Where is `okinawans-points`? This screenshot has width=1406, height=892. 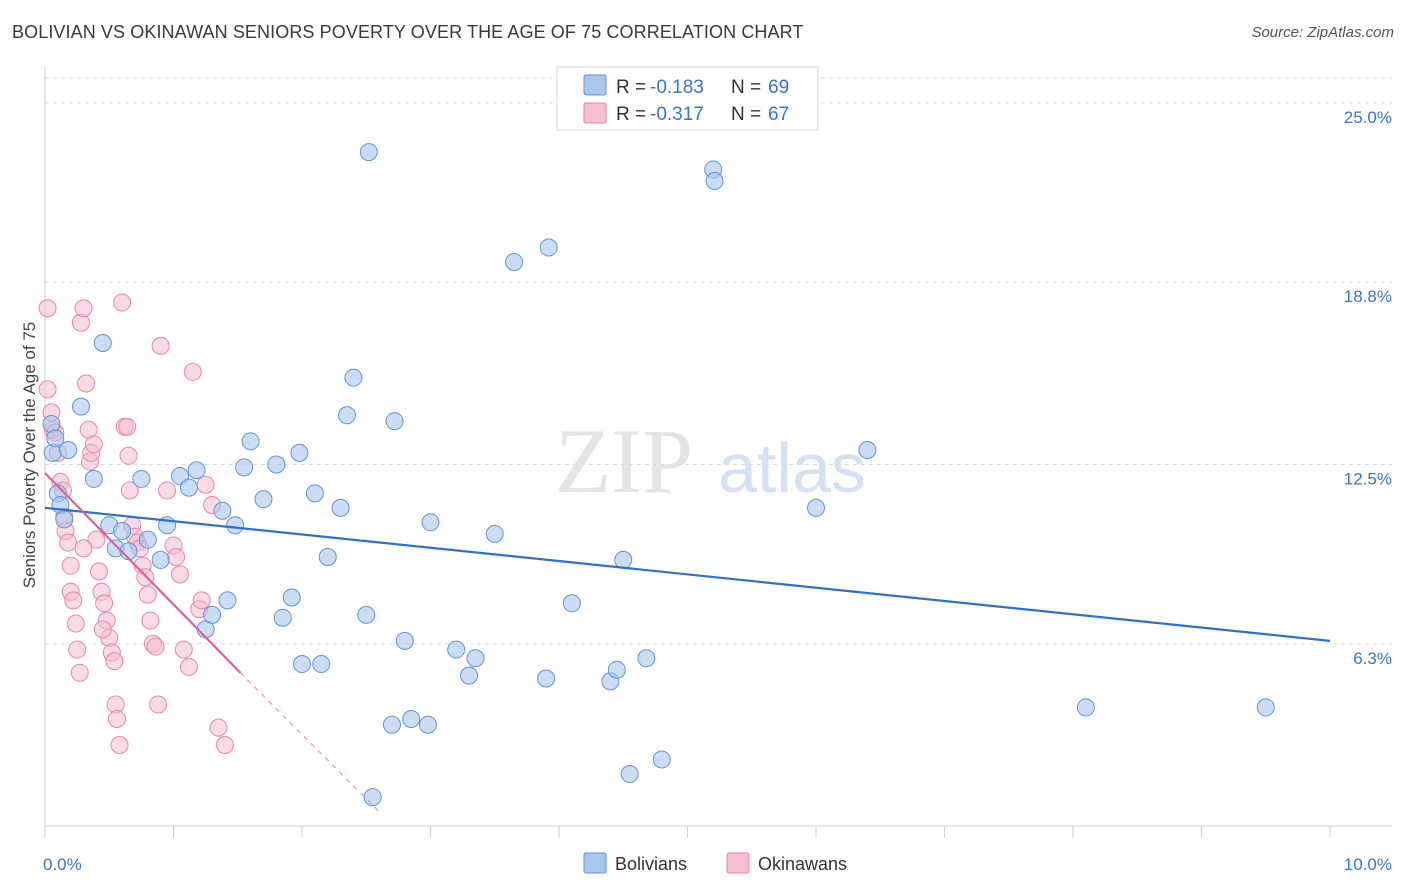
okinawans-points is located at coordinates (136, 524).